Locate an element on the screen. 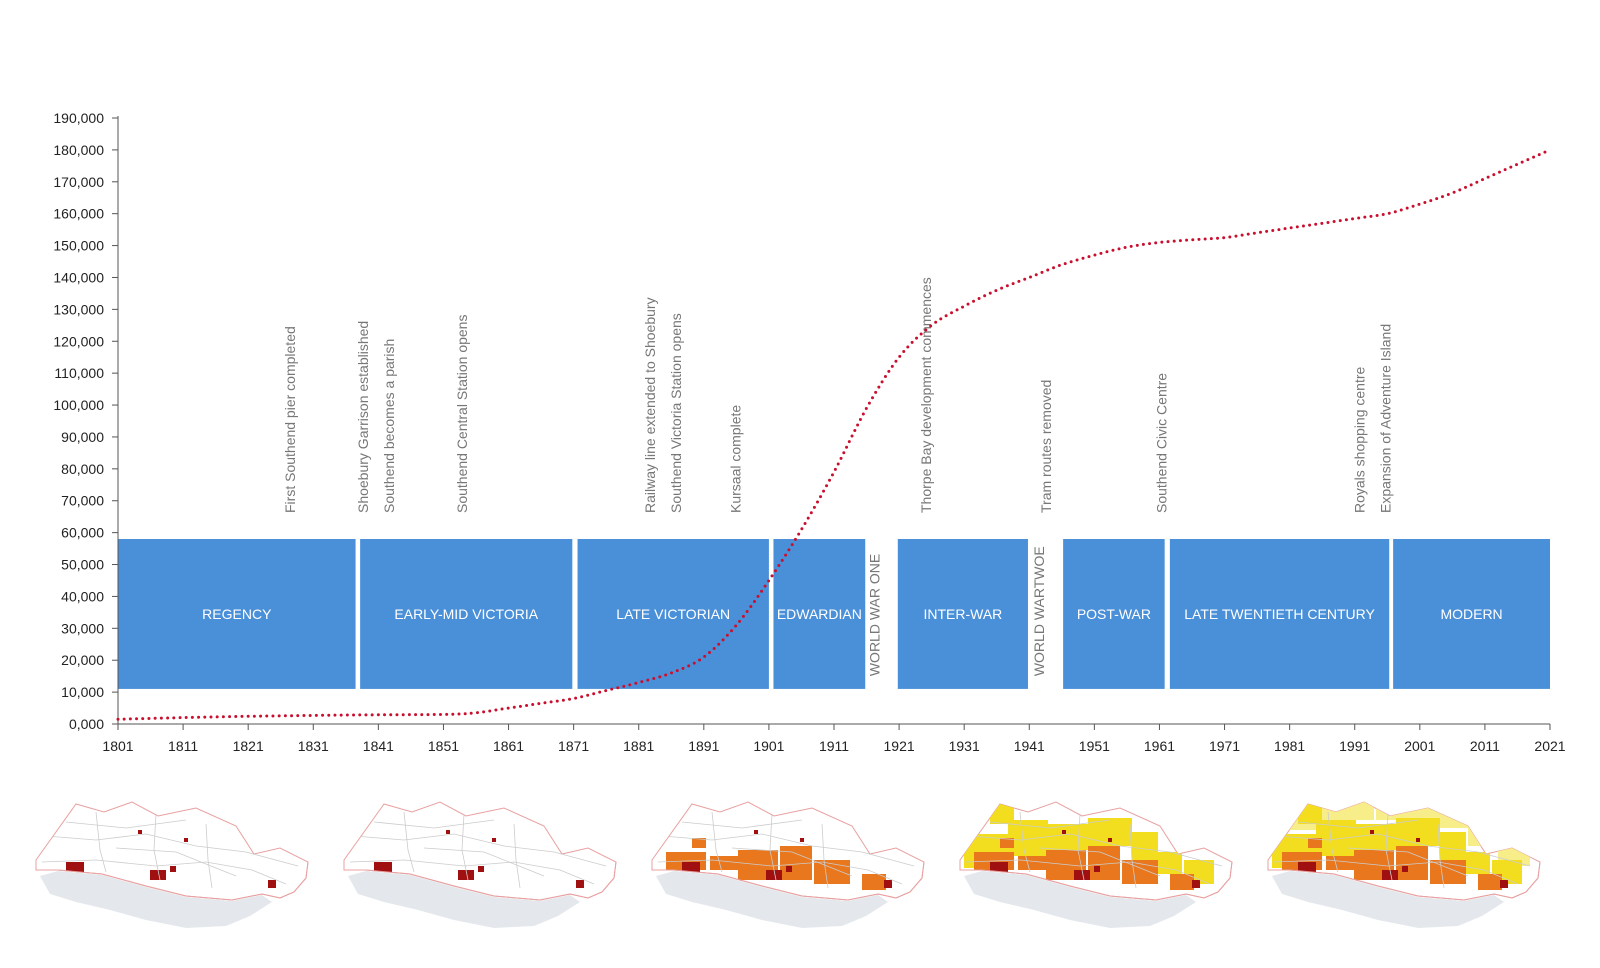 Image resolution: width=1600 pixels, height=968 pixels. x-tick-label: 2001 is located at coordinates (1419, 746).